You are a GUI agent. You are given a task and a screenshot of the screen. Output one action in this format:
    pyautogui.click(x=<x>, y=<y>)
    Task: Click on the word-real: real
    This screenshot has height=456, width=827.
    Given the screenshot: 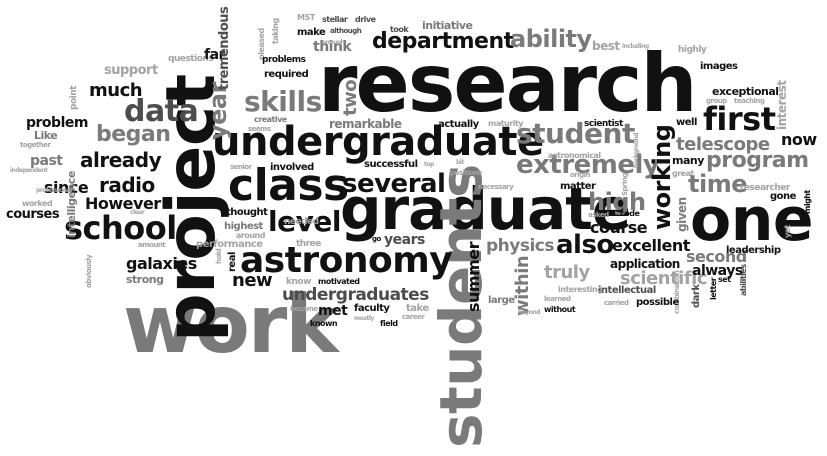 What is the action you would take?
    pyautogui.click(x=232, y=262)
    